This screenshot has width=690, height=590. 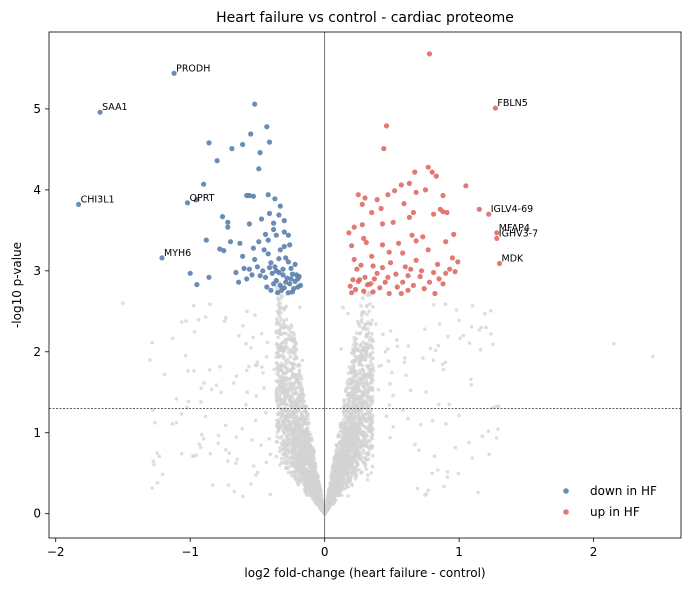 I want to click on x-tick-label: −2, so click(x=56, y=552).